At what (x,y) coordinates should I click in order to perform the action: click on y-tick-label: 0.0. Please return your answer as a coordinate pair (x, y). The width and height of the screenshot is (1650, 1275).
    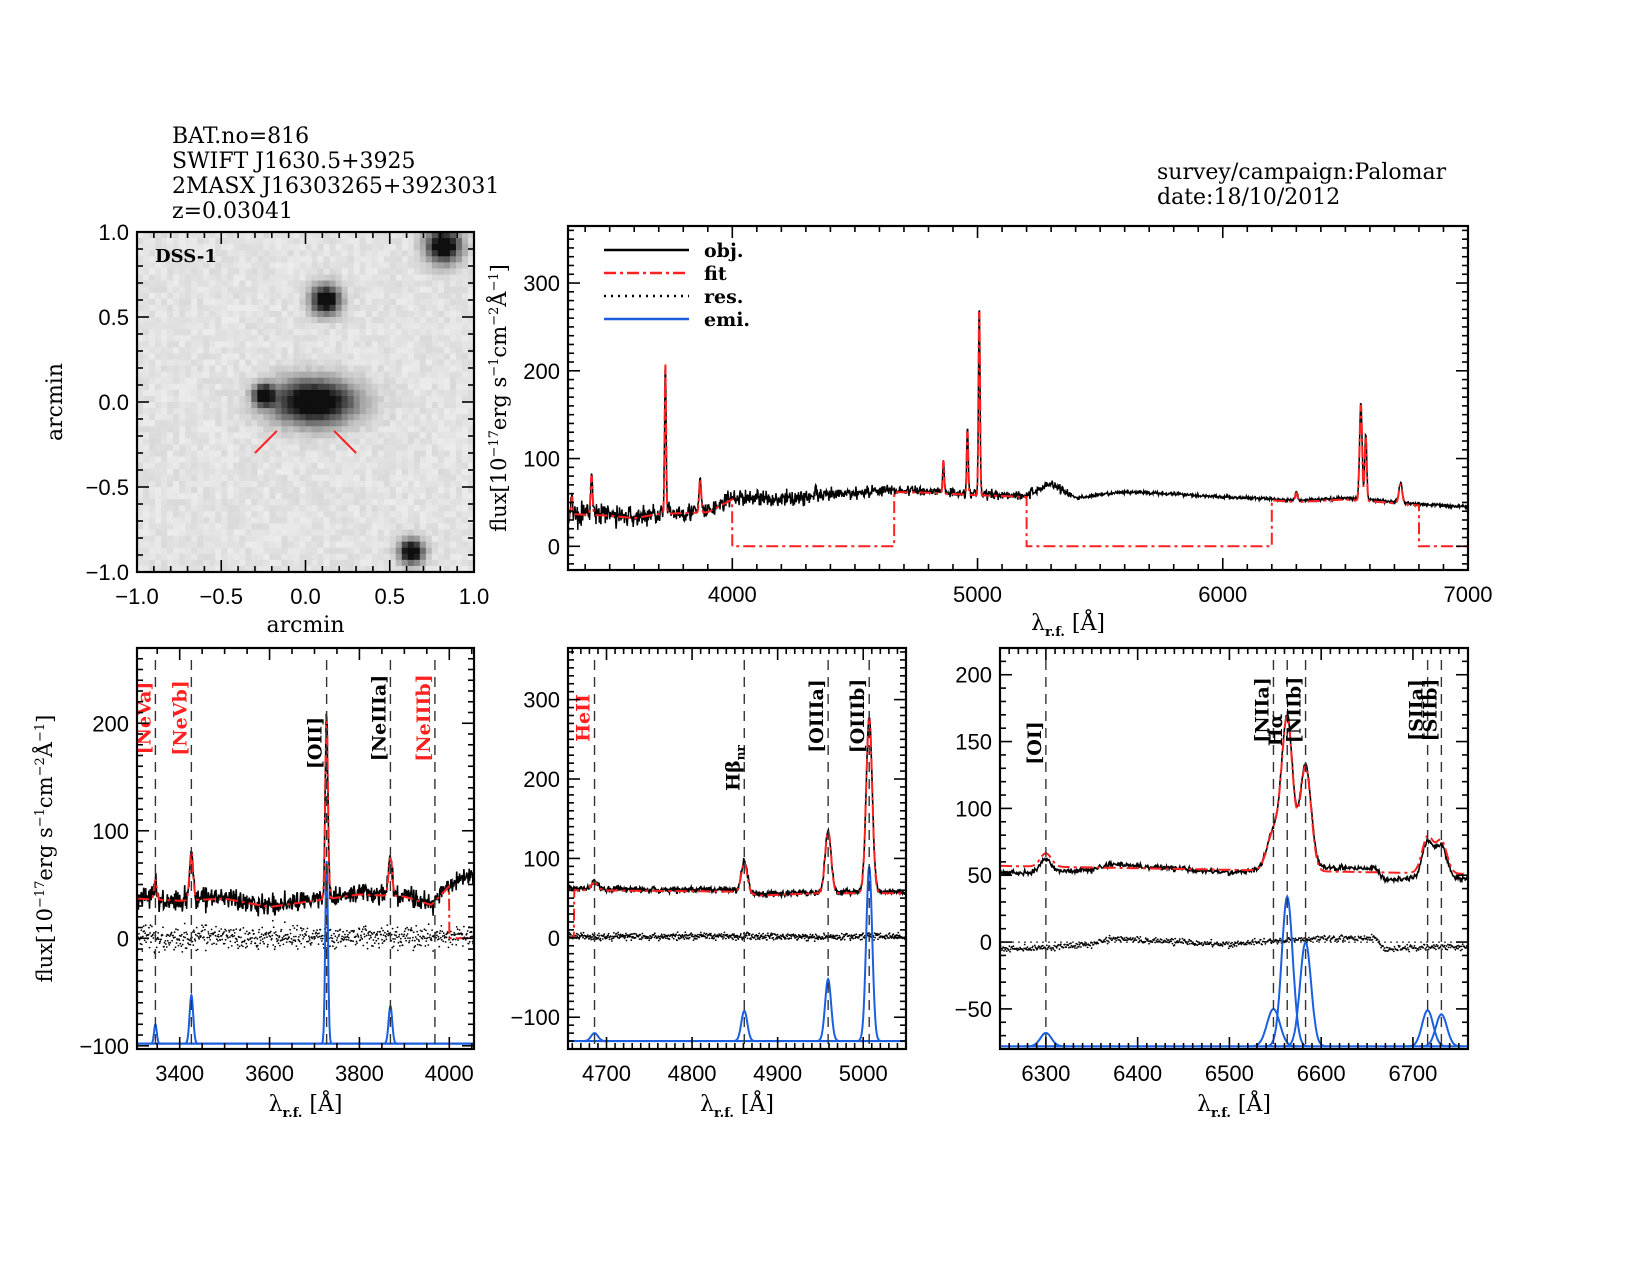
    Looking at the image, I should click on (113, 402).